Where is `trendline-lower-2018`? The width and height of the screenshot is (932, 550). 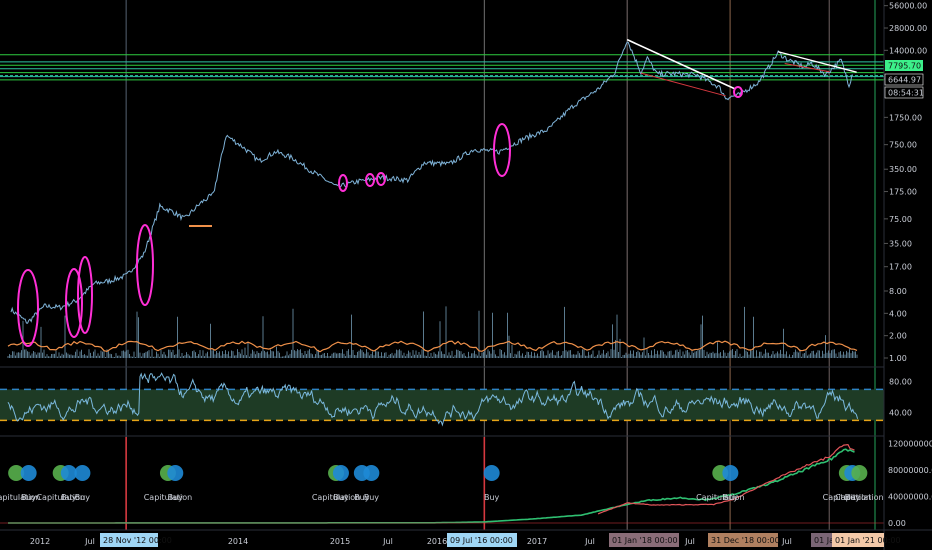 trendline-lower-2018 is located at coordinates (683, 84).